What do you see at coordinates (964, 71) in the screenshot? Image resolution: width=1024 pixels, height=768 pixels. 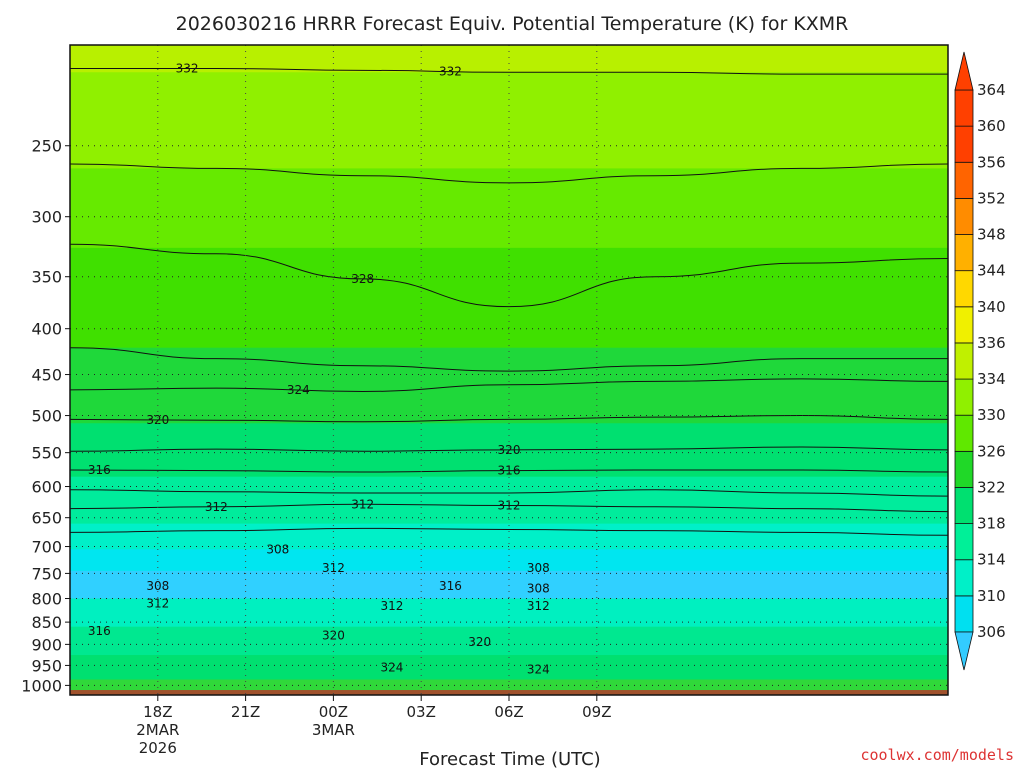 I see `colorbar-max-arrow` at bounding box center [964, 71].